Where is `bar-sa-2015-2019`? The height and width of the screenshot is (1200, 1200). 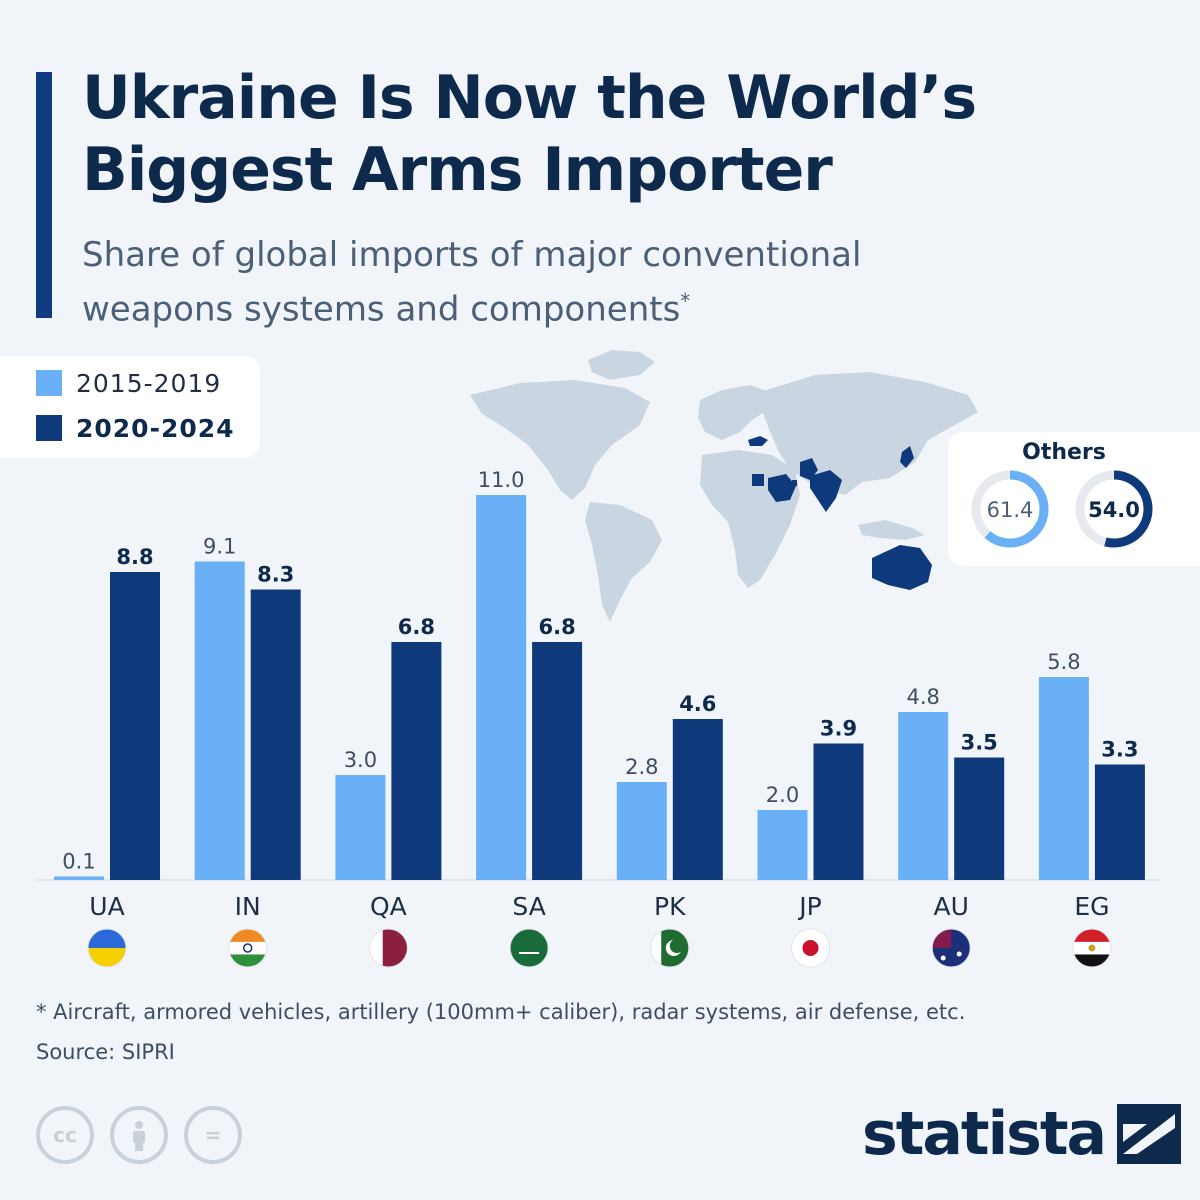 bar-sa-2015-2019 is located at coordinates (501, 687).